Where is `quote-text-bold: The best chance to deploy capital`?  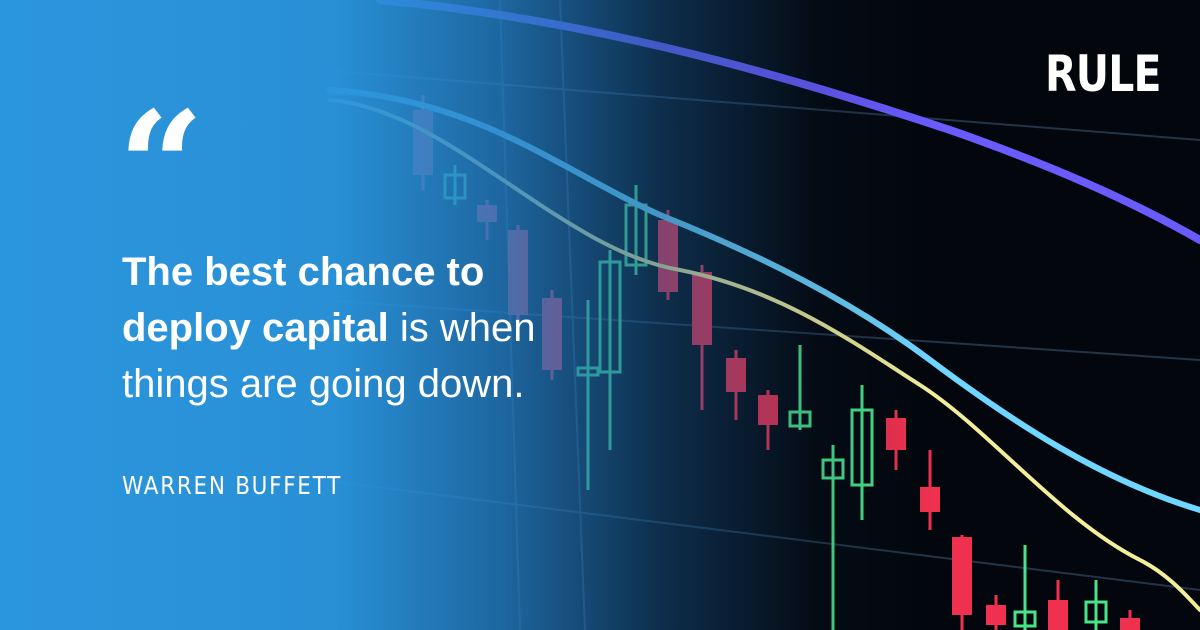
quote-text-bold: The best chance to deploy capital is located at coordinates (303, 300).